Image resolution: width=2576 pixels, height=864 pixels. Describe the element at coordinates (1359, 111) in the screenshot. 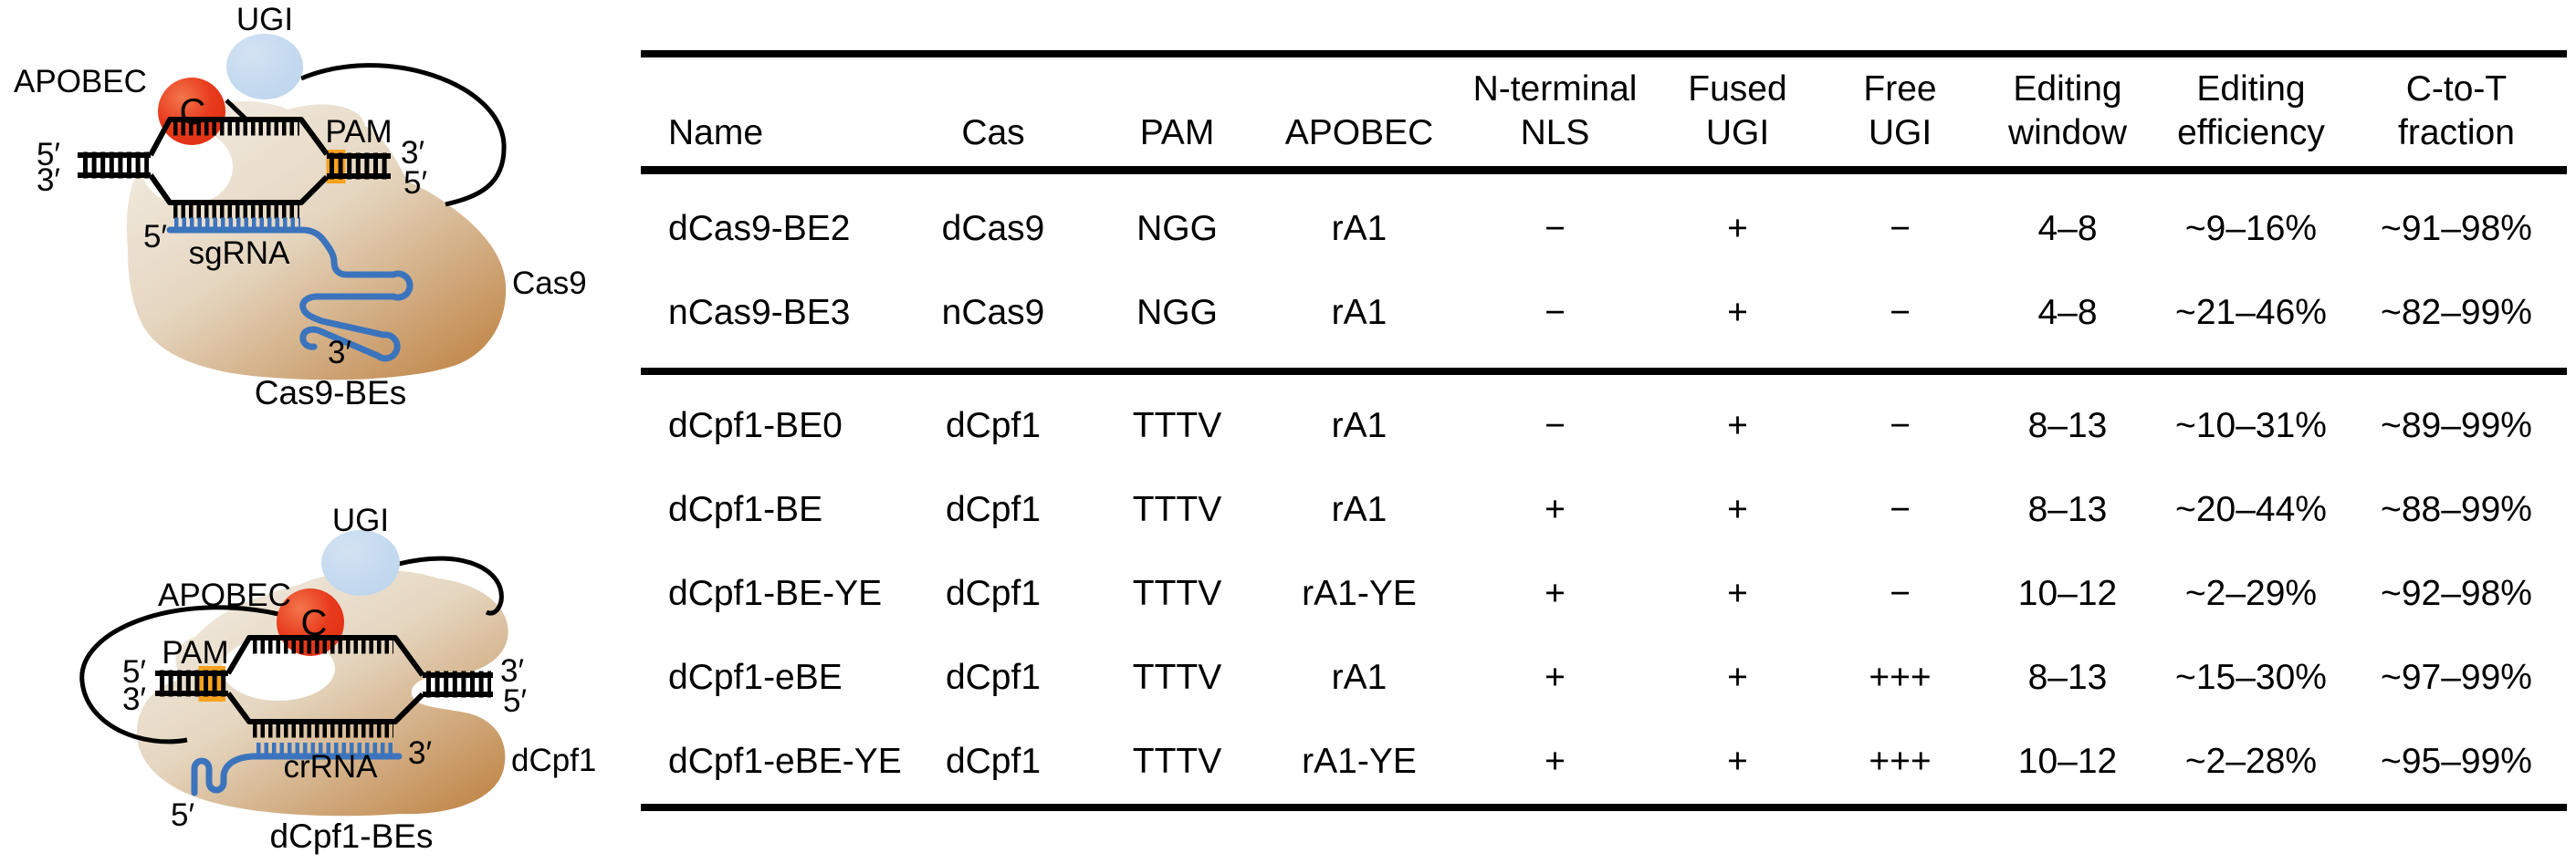

I see `column-header-apobec: APOBEC` at that location.